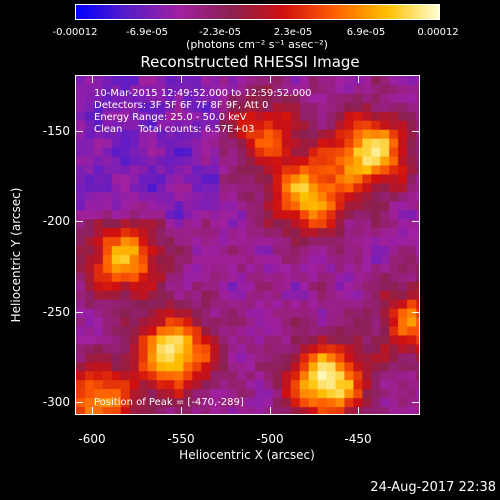 This screenshot has height=500, width=500. I want to click on info-energy-range: Energy Range: 25.0 - 50.0 keV, so click(170, 117).